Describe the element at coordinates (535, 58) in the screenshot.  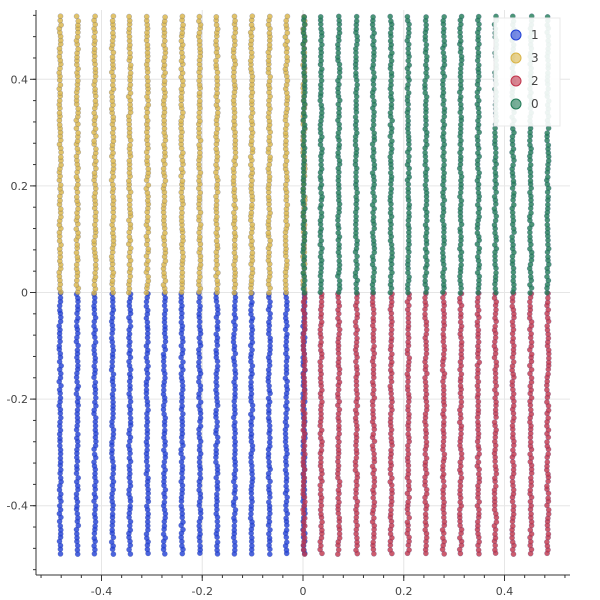
I see `legend-label-3: 3` at that location.